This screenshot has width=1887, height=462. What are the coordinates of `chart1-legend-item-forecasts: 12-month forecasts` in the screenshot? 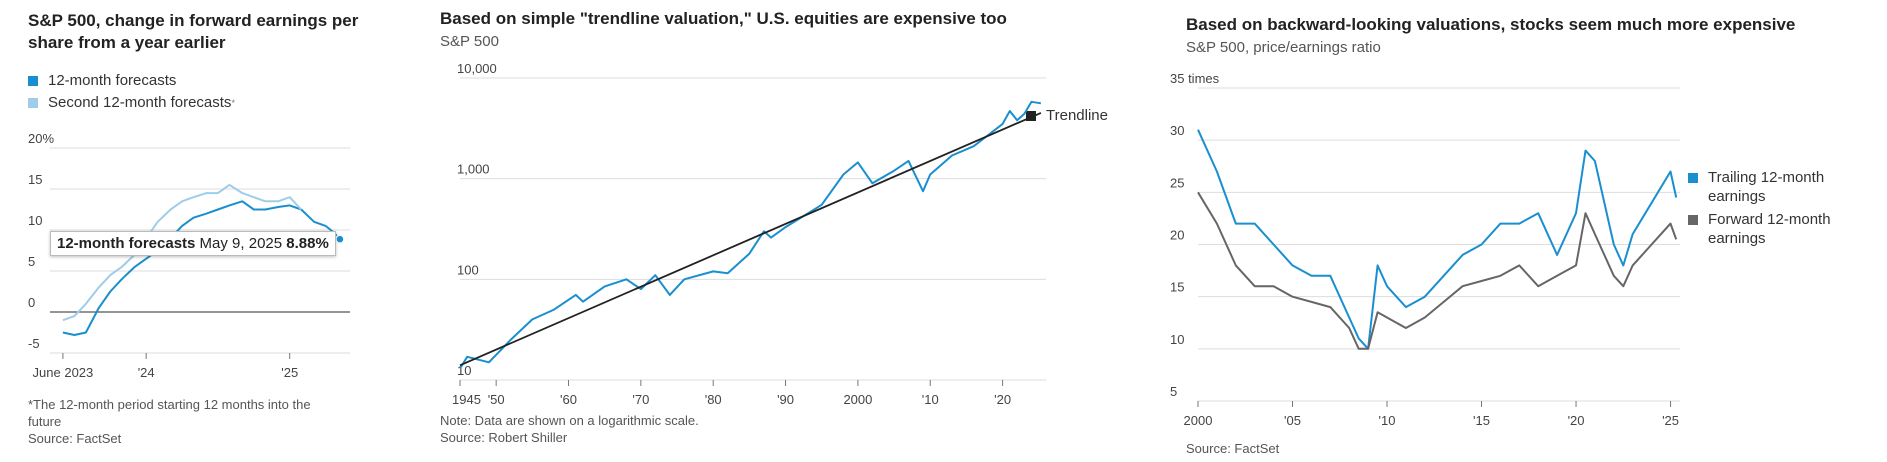 It's located at (102, 80).